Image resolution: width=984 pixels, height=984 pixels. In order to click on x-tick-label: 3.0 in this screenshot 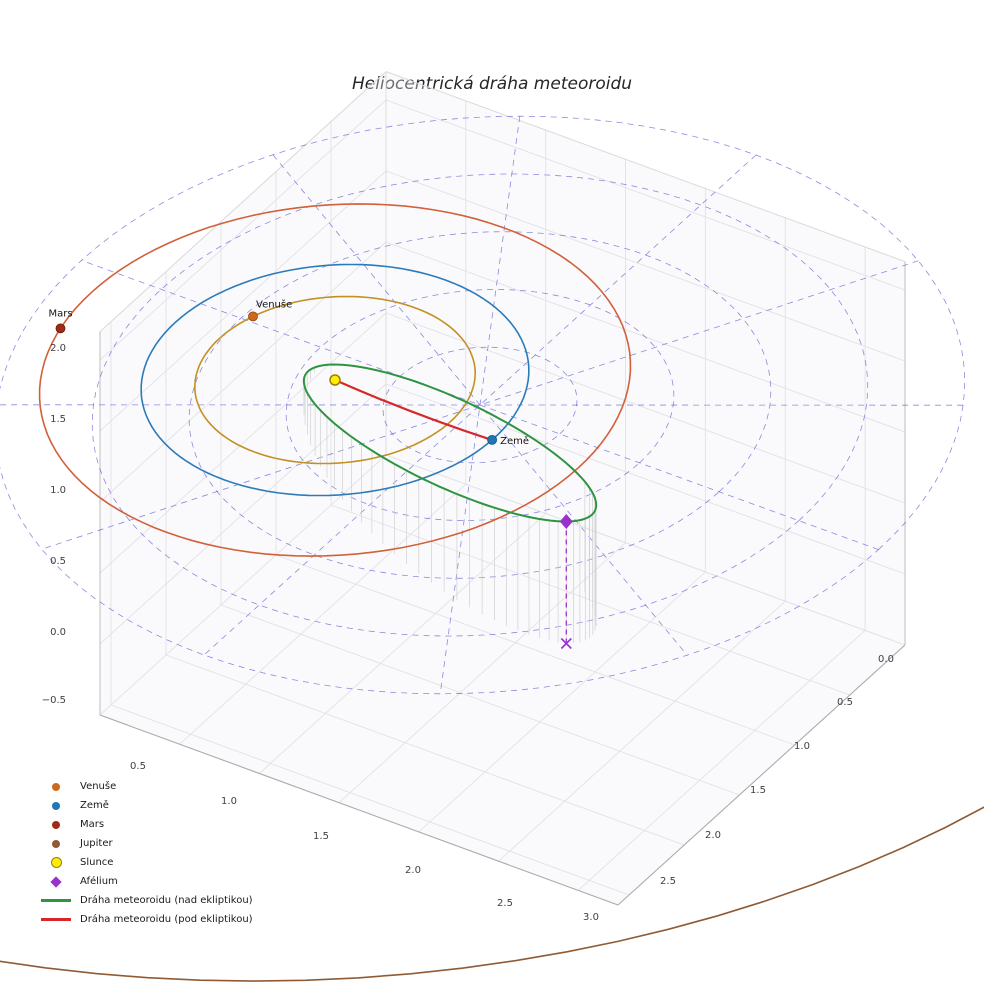, I will do `click(591, 917)`.